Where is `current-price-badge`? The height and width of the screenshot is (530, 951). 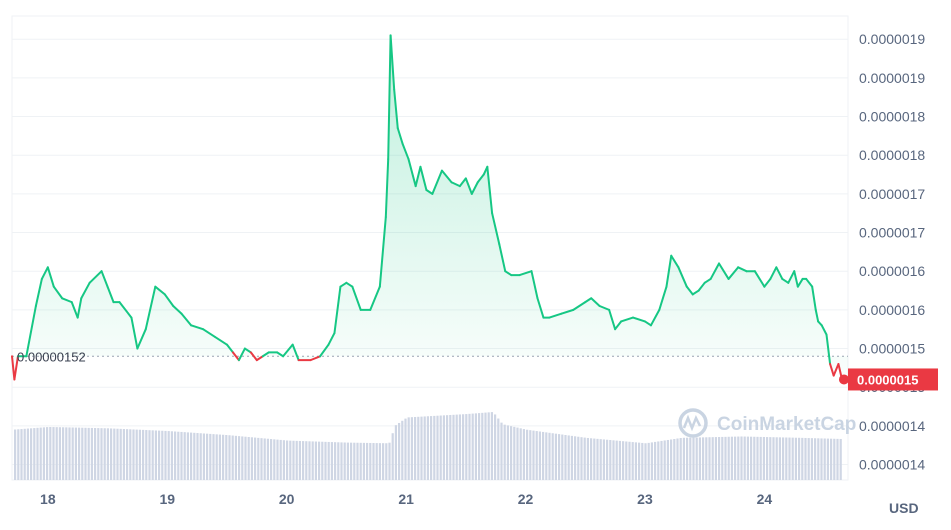 current-price-badge is located at coordinates (893, 379).